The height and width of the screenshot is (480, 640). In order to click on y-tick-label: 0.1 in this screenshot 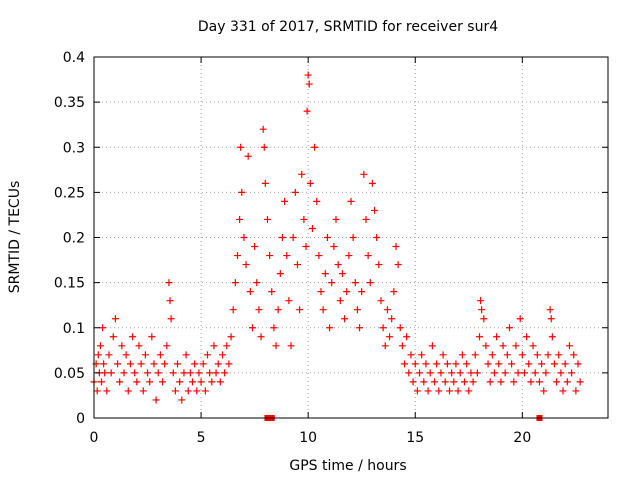, I will do `click(74, 329)`.